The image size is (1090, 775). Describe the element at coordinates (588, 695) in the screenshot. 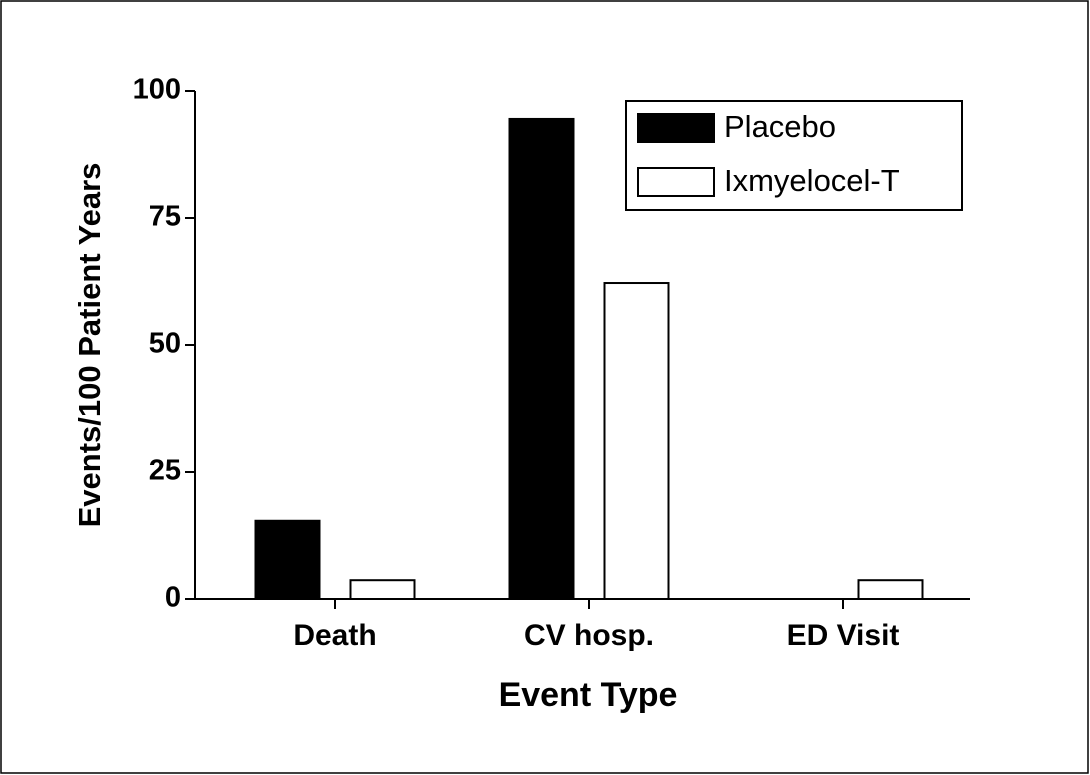

I see `x-axis-label: Event Type` at that location.